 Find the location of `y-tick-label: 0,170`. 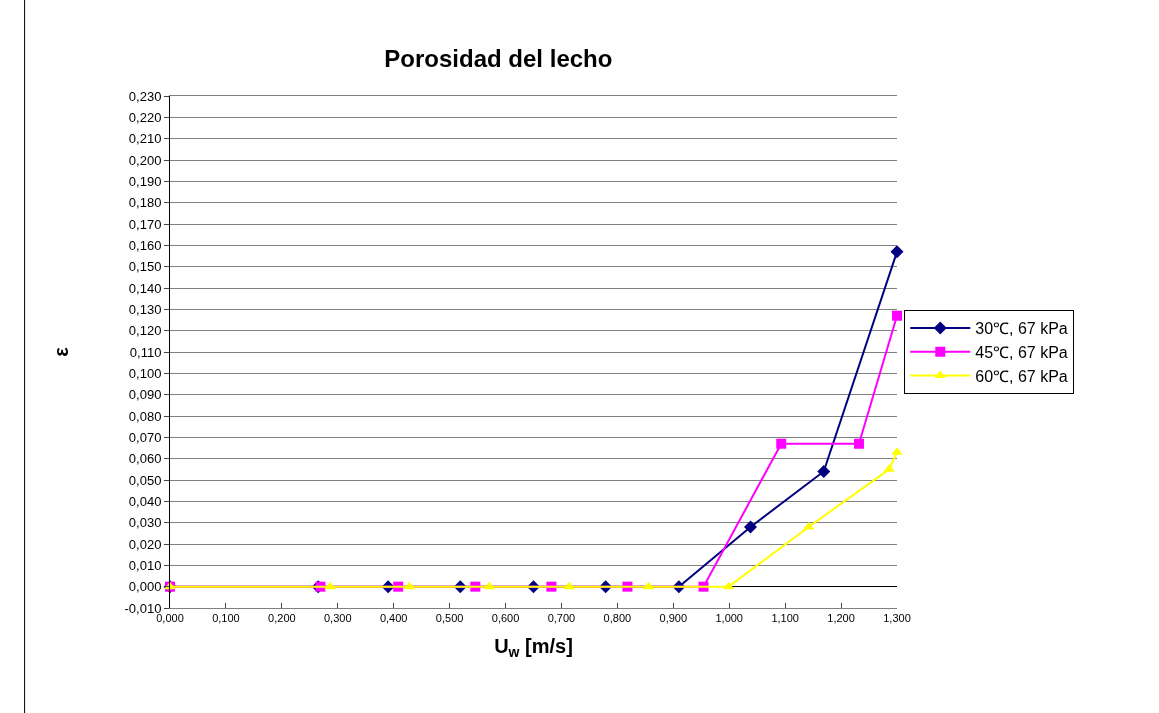

y-tick-label: 0,170 is located at coordinates (145, 224).